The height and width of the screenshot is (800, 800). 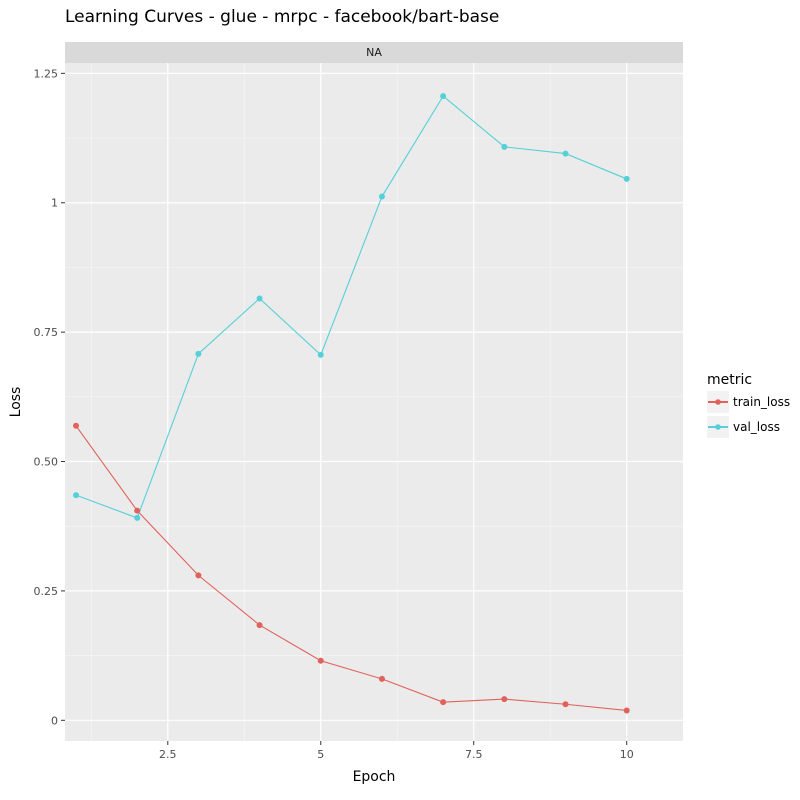 What do you see at coordinates (729, 380) in the screenshot?
I see `legend-title: metric` at bounding box center [729, 380].